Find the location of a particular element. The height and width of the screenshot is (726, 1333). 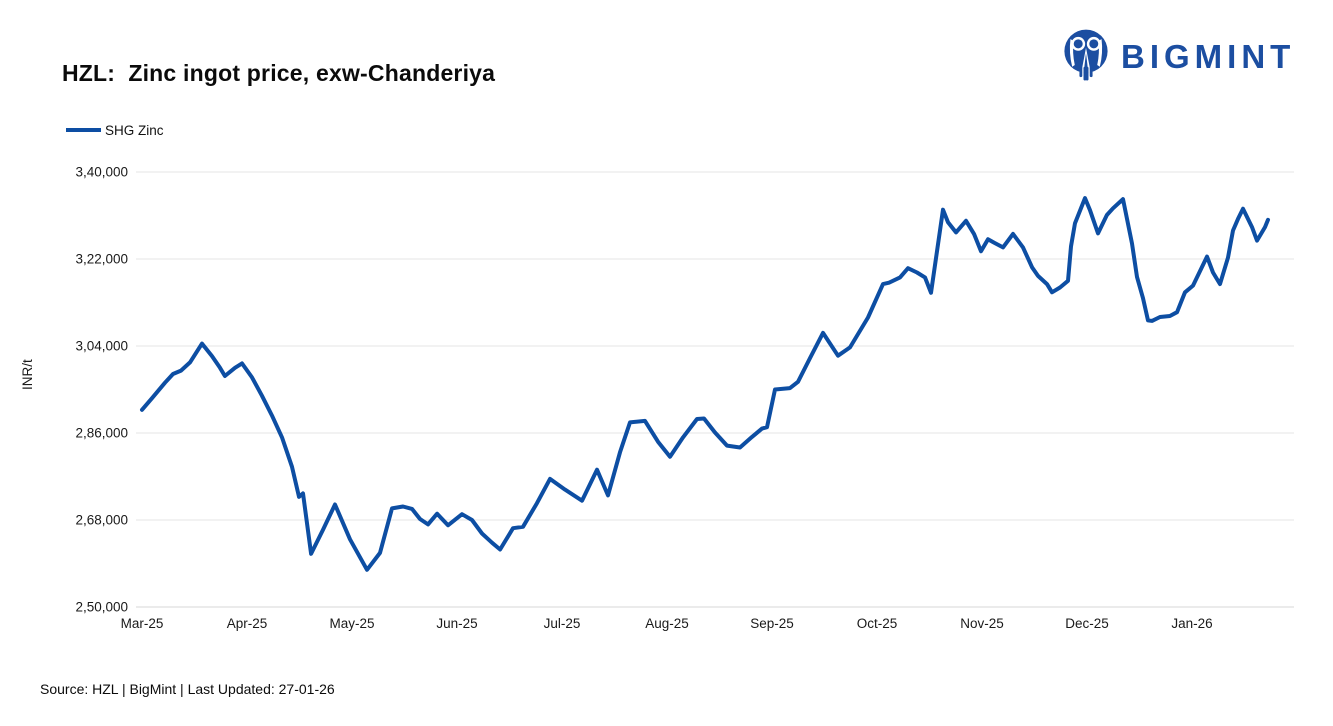

y-tick-label: 3,40,000 is located at coordinates (101, 172).